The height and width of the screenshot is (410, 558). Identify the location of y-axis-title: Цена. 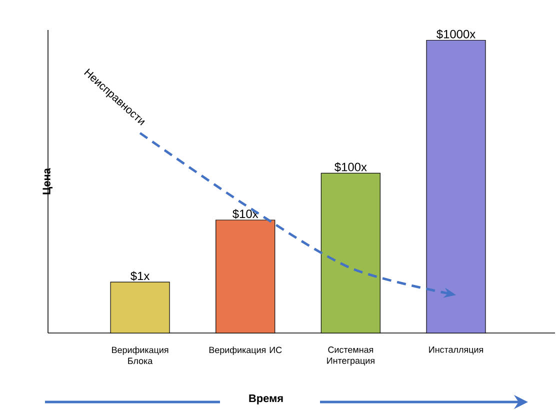
(47, 181).